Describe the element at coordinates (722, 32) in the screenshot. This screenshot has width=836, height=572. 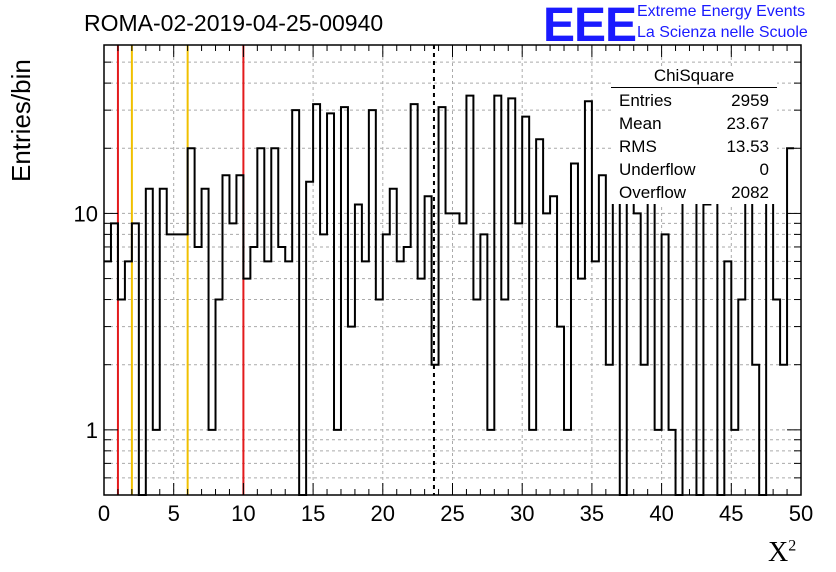
I see `logo-line-2: La Scienza nelle Scuole` at that location.